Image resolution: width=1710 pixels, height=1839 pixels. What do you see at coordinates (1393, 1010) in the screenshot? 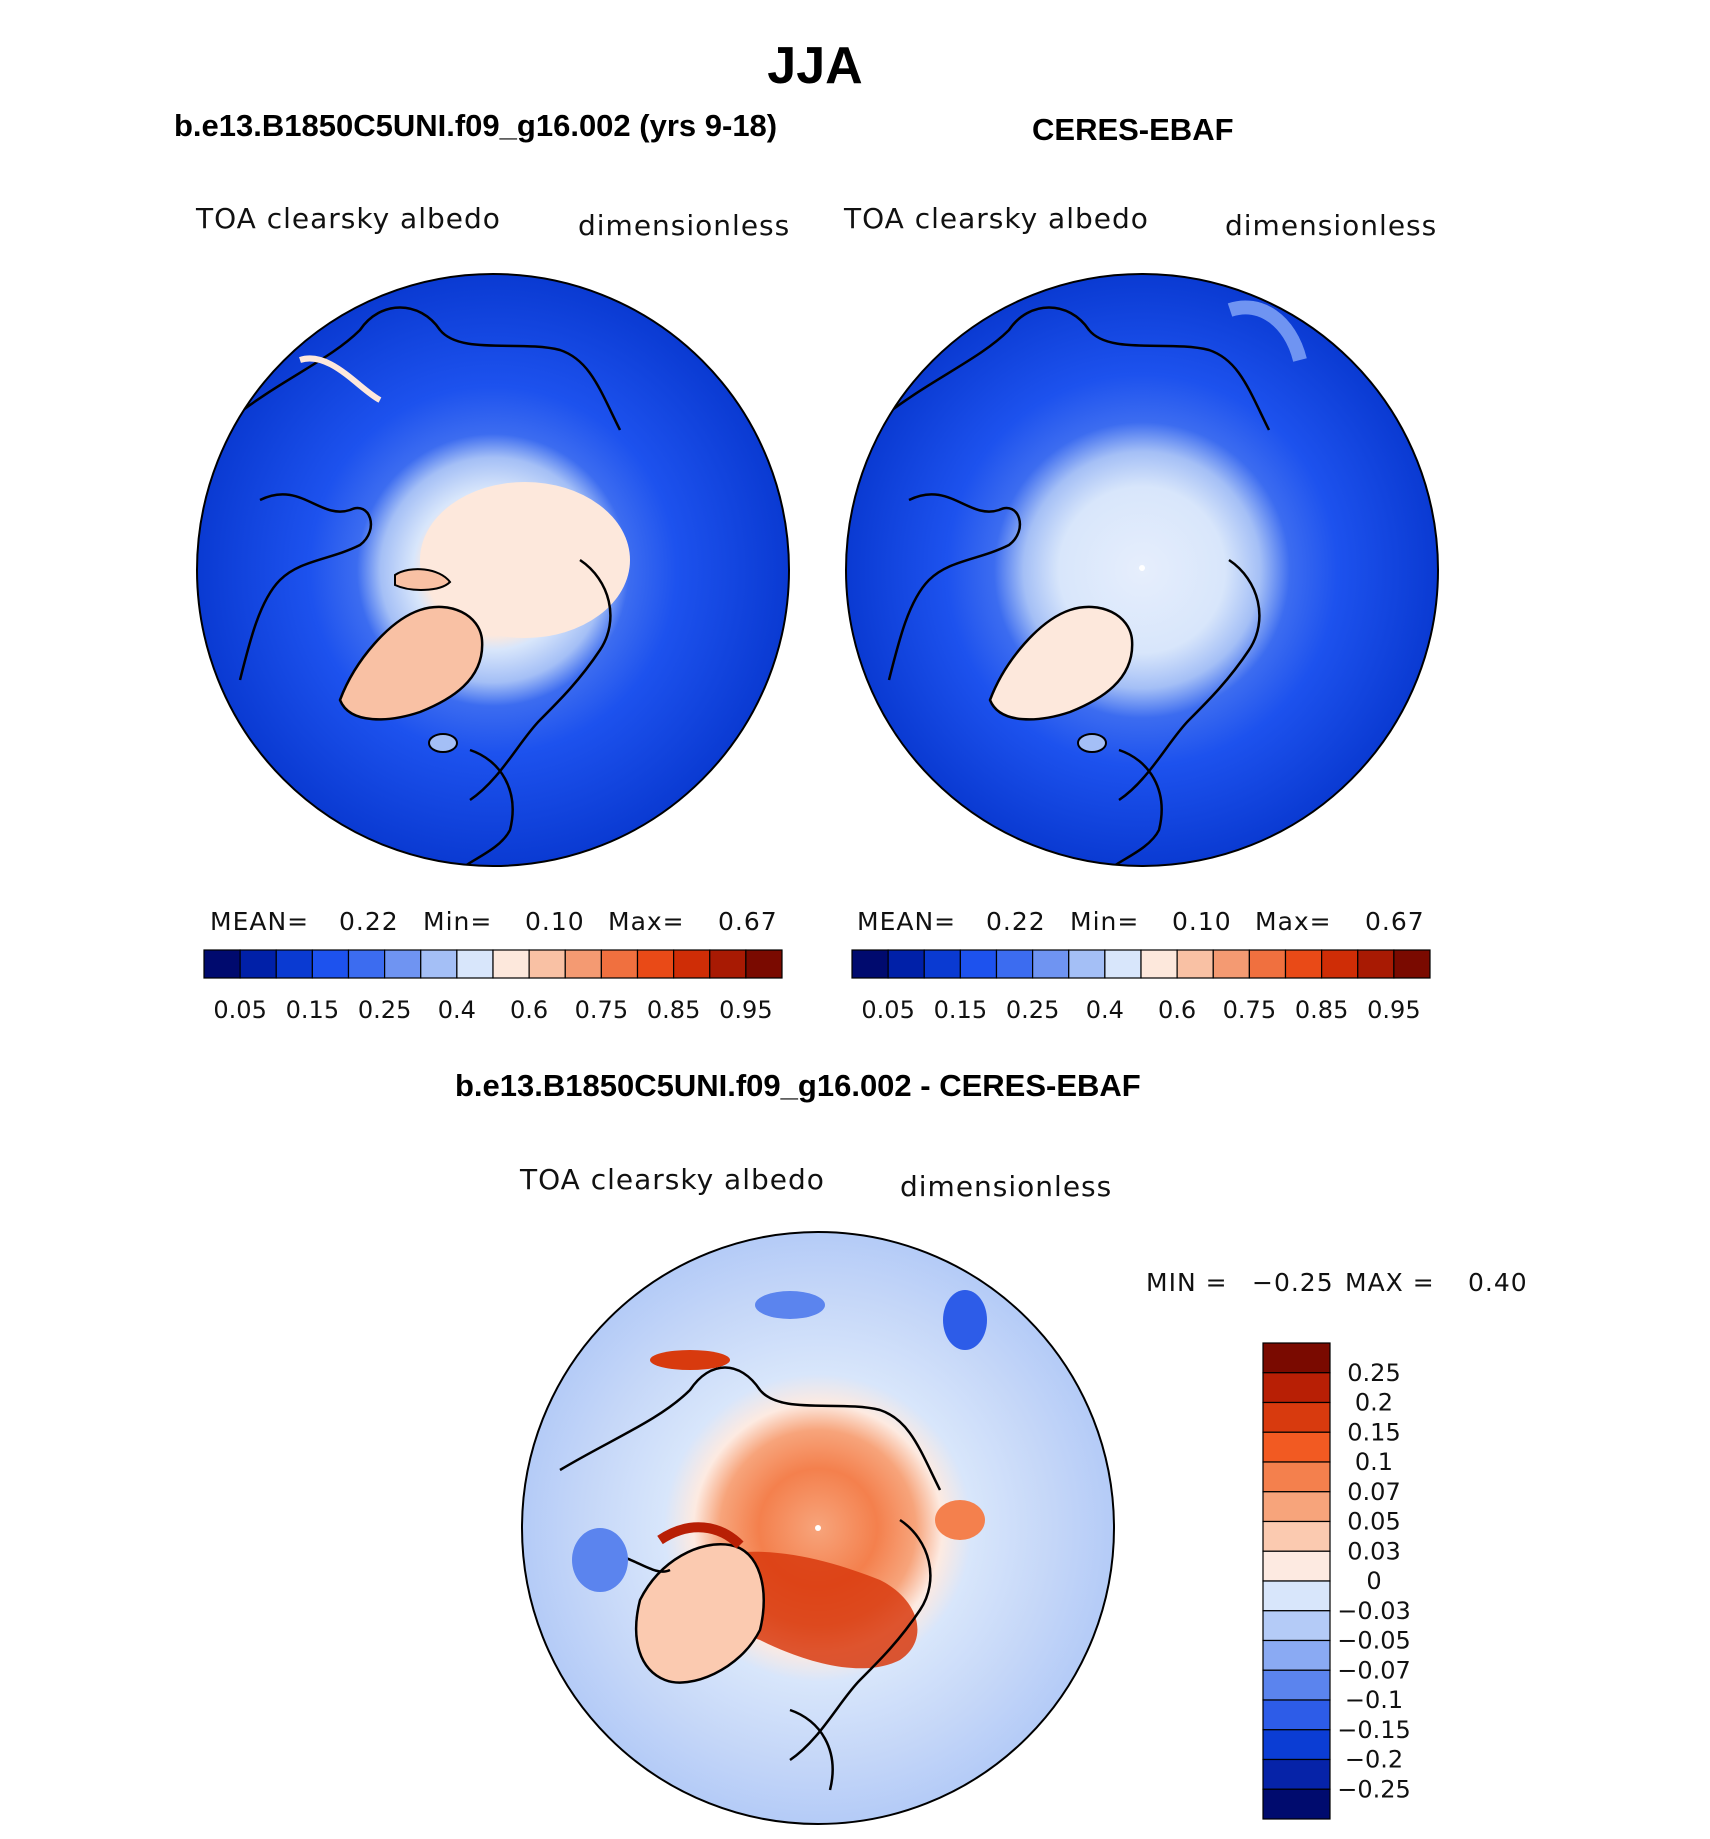
I see `observation-colorbar-tick-label: 0.95` at bounding box center [1393, 1010].